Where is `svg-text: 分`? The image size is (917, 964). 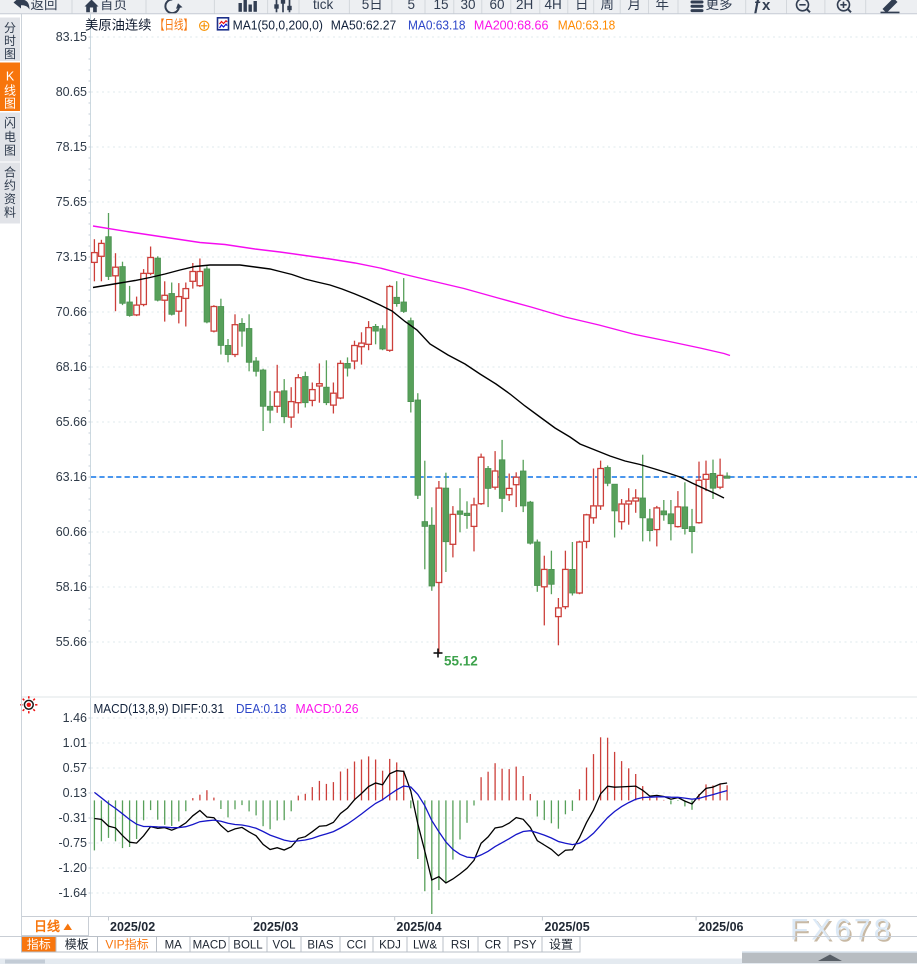
svg-text: 分 is located at coordinates (10, 28).